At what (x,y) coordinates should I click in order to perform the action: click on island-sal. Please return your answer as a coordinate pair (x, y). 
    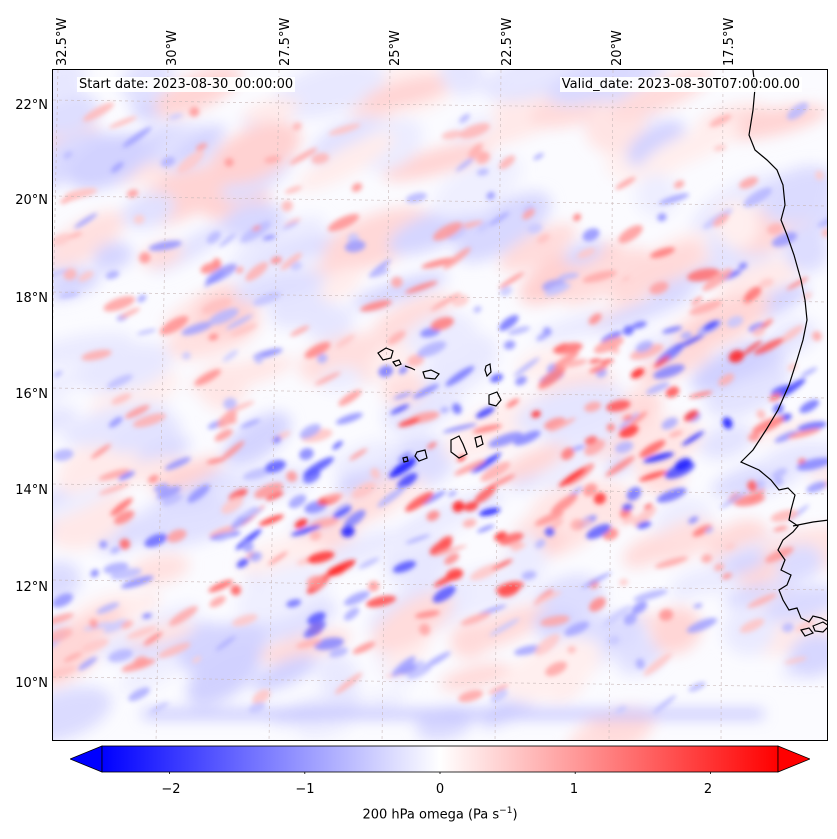
    Looking at the image, I should click on (488, 370).